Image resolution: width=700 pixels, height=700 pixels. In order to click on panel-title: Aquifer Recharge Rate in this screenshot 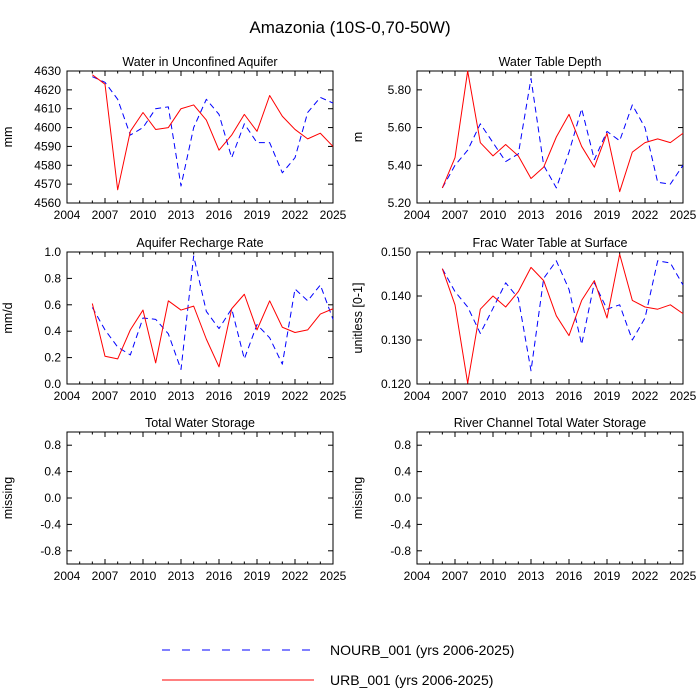, I will do `click(199, 243)`.